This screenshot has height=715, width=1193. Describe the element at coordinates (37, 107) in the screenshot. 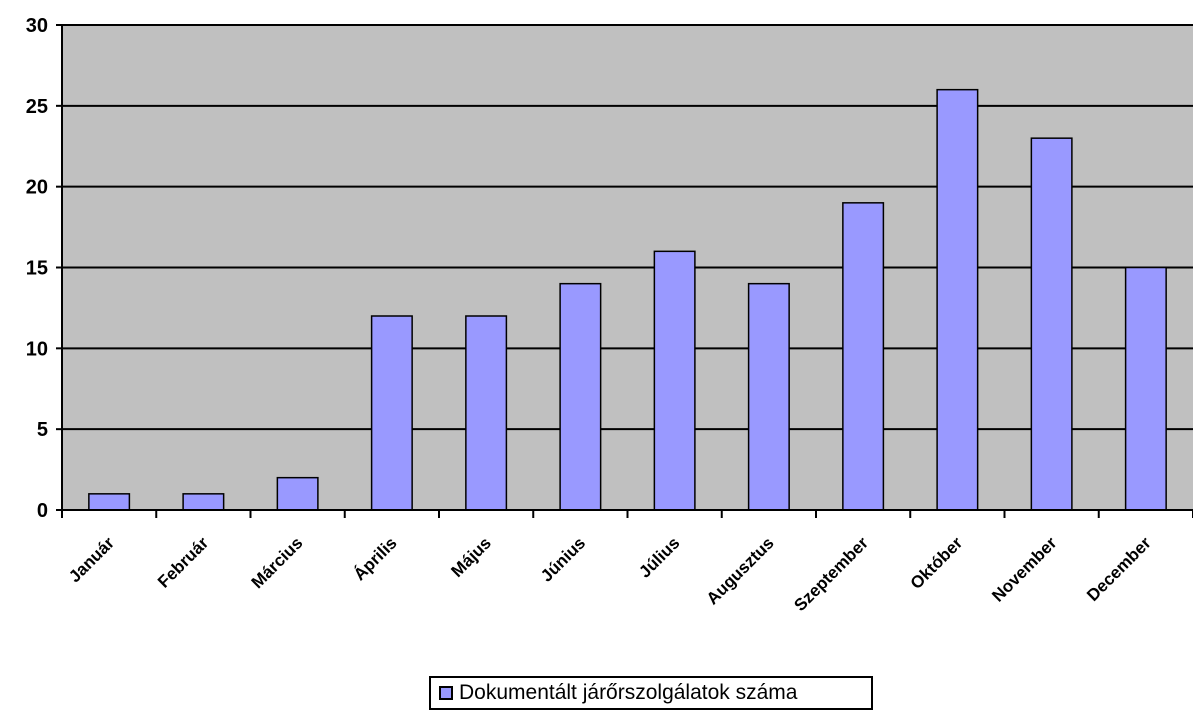

I see `y-tick-label: 25` at that location.